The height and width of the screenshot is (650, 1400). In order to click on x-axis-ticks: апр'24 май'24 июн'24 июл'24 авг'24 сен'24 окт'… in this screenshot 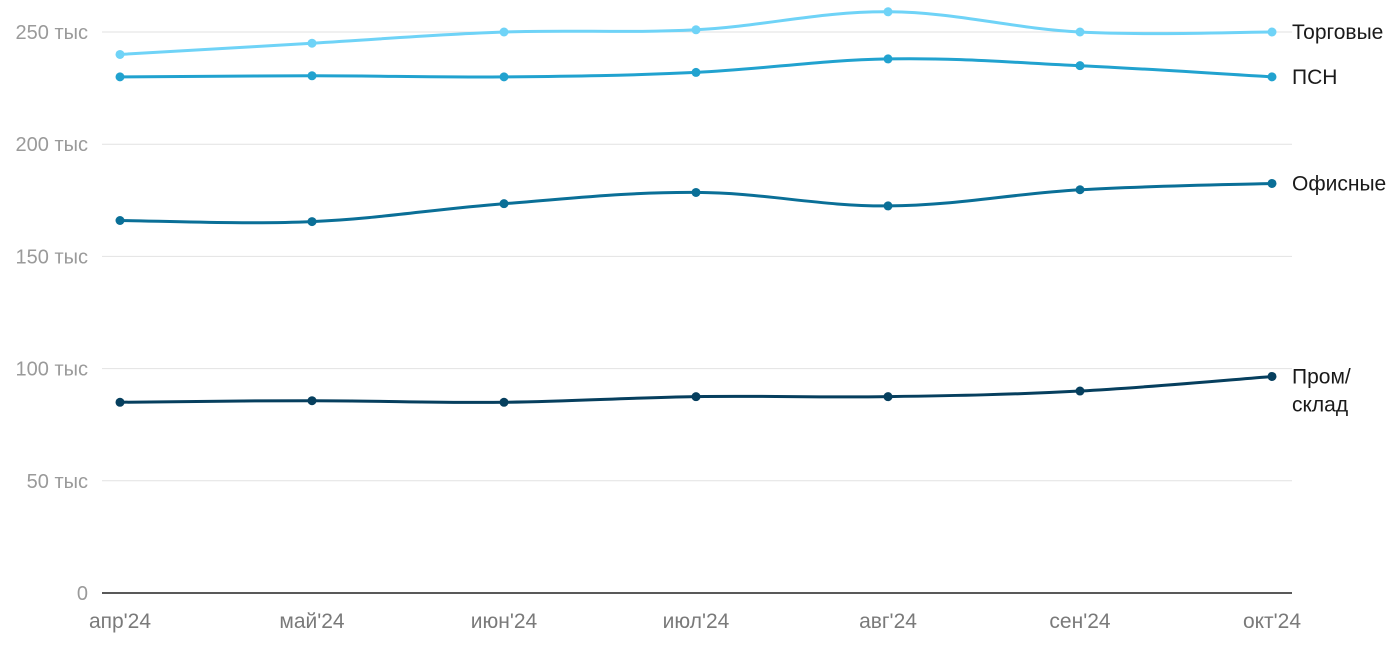, I will do `click(695, 621)`.